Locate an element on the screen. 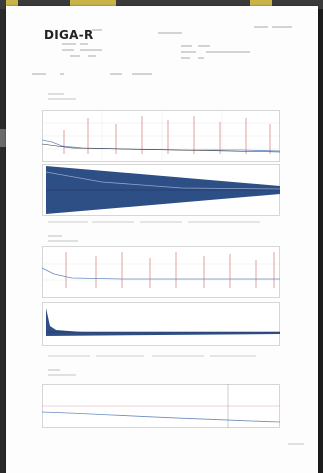  section2-label is located at coordinates (63, 238).